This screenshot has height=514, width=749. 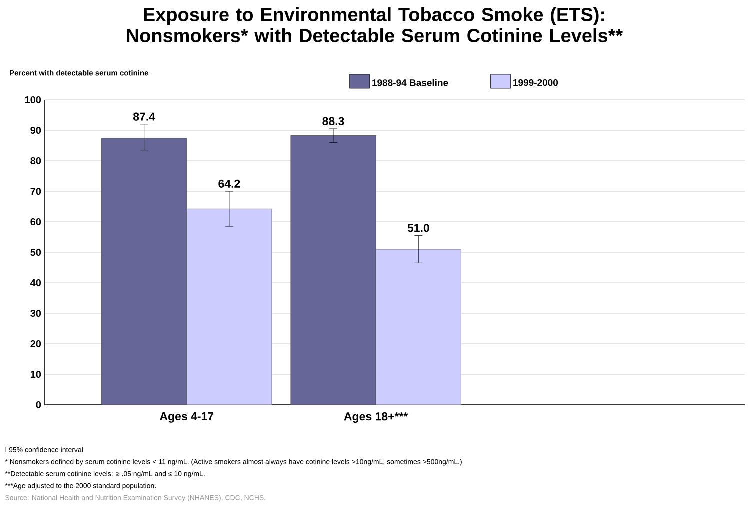 What do you see at coordinates (536, 82) in the screenshot?
I see `legend-label: 1999-2000` at bounding box center [536, 82].